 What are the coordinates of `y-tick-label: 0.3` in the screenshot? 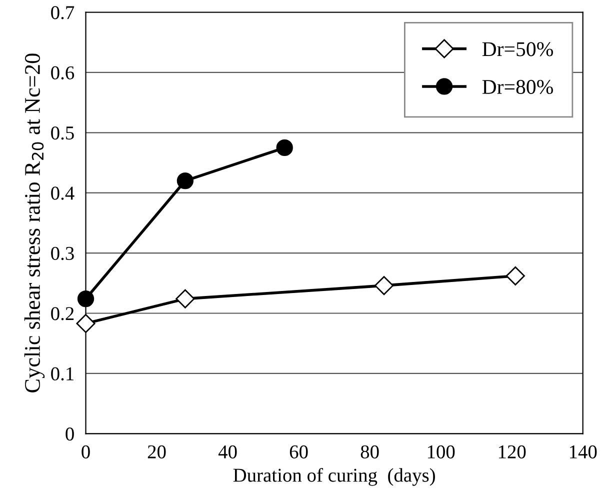 It's located at (62, 253).